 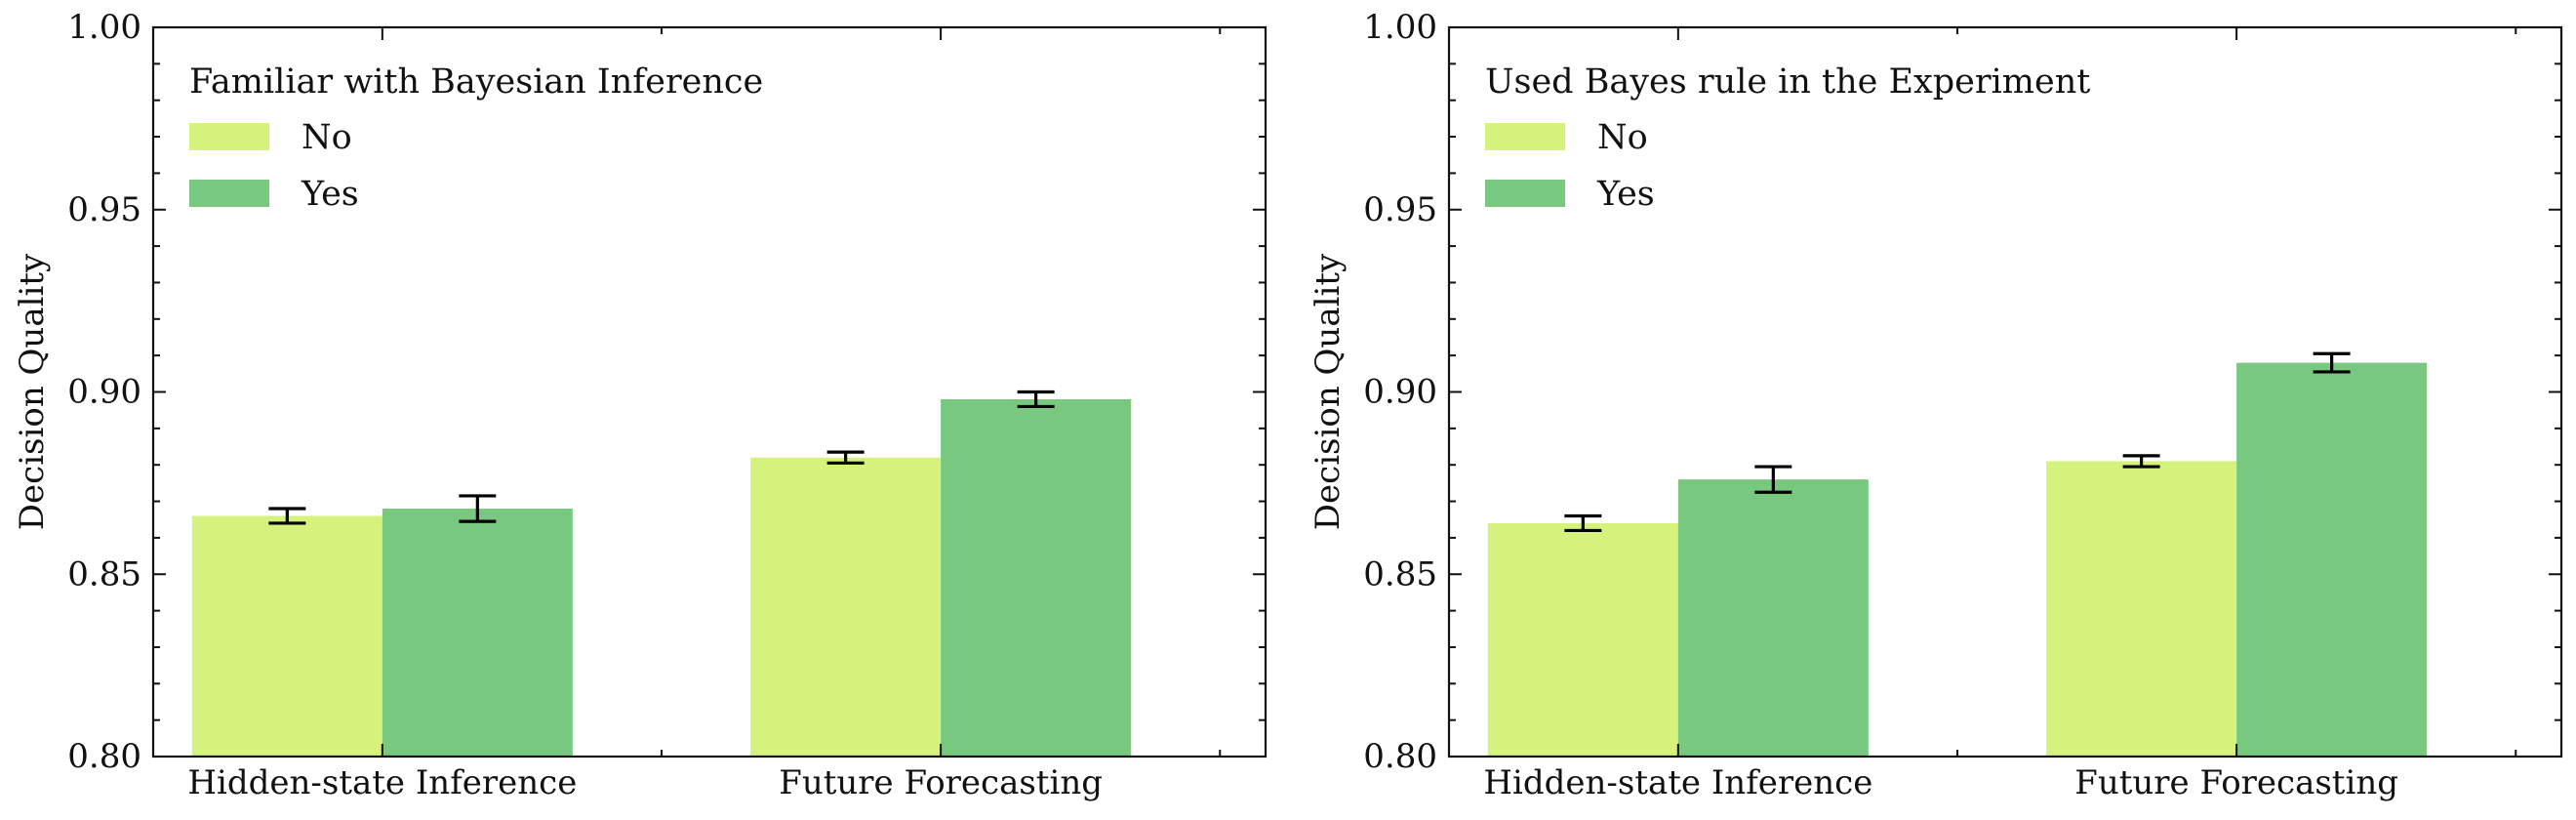 I want to click on legend-title: Used Bayes rule in the Experiment, so click(x=1787, y=82).